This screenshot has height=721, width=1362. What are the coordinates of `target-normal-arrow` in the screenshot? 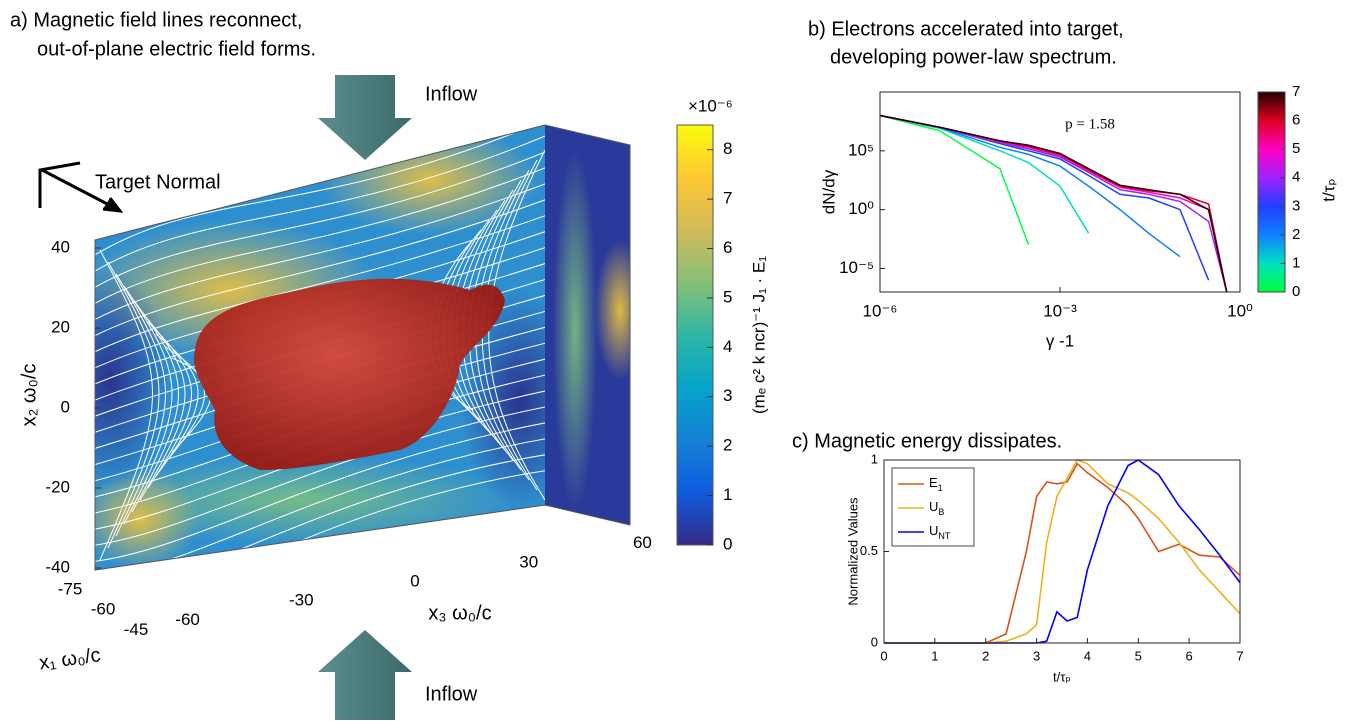 It's located at (81, 187).